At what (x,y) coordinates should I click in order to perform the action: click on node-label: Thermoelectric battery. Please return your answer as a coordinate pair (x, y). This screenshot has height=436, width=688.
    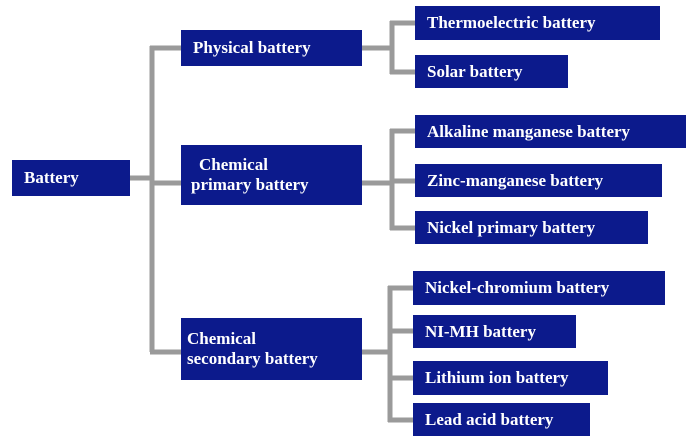
    Looking at the image, I should click on (511, 22).